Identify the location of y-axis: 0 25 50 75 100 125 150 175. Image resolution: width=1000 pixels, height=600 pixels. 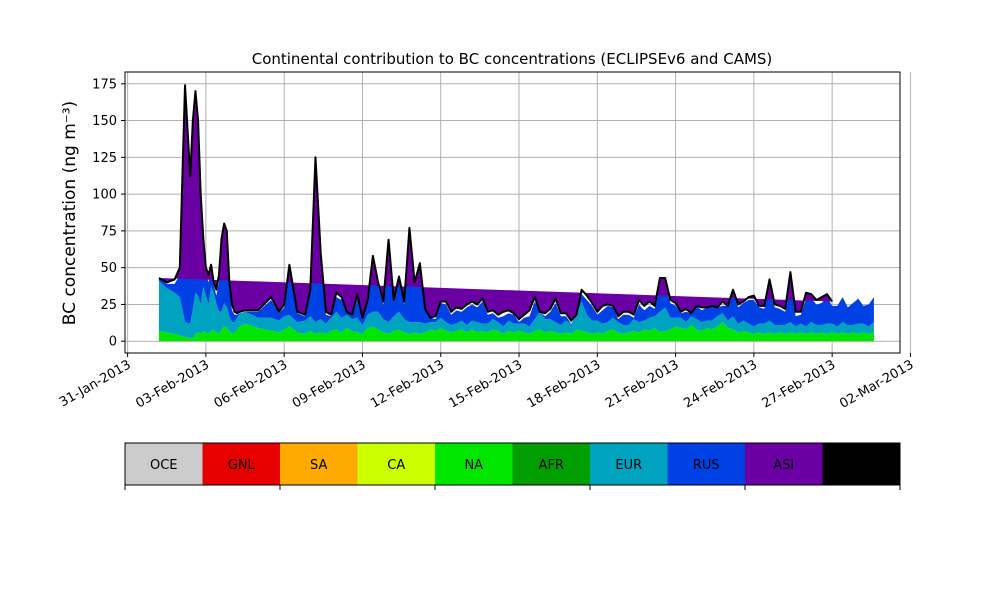
(108, 213).